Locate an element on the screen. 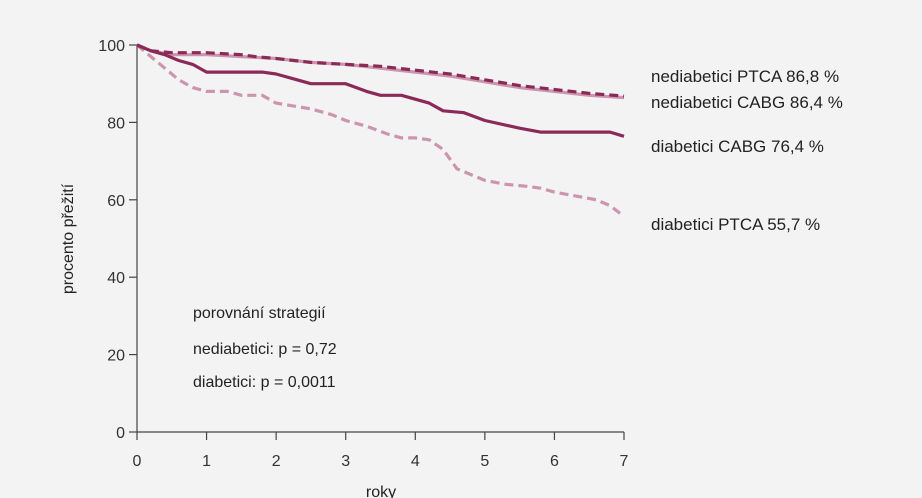 This screenshot has width=922, height=498. annotation-title: porovnání strategií is located at coordinates (259, 313).